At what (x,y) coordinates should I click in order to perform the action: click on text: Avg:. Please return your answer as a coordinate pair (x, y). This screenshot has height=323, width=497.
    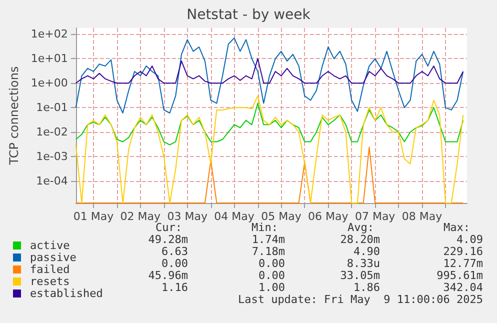
    Looking at the image, I should click on (361, 227).